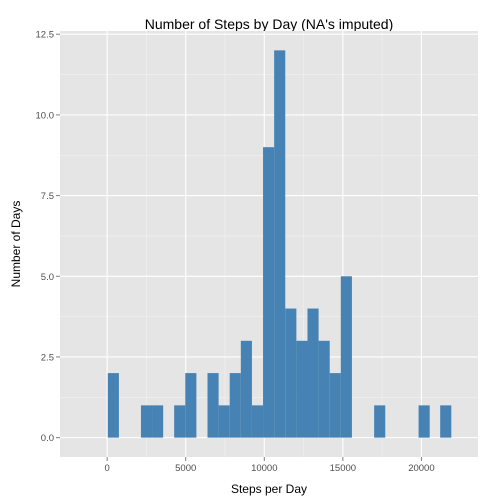 The image size is (504, 504). I want to click on y-tick-label: 2.5, so click(47, 357).